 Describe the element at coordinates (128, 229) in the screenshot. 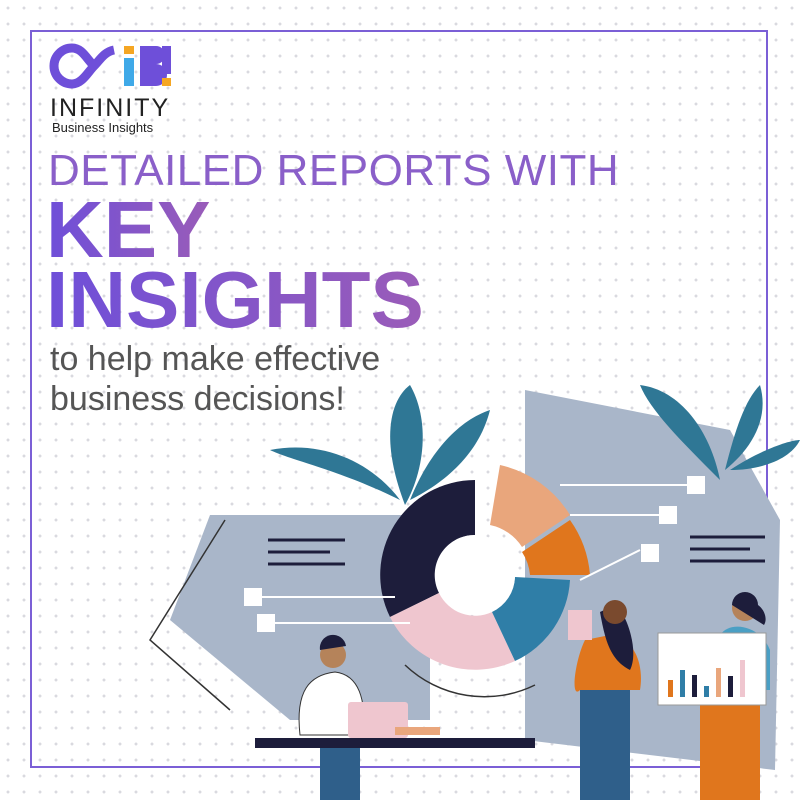

I see `headline-key: KEY` at that location.